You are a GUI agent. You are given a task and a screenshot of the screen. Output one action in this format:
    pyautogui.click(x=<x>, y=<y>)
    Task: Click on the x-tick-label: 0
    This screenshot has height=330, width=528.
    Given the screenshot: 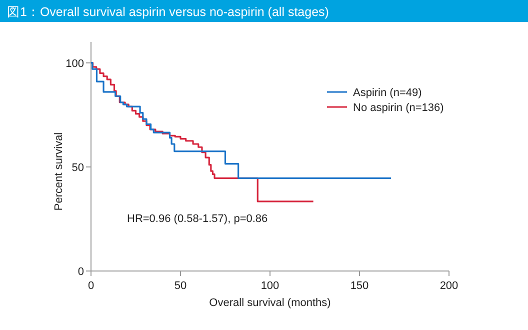 What is the action you would take?
    pyautogui.click(x=91, y=286)
    